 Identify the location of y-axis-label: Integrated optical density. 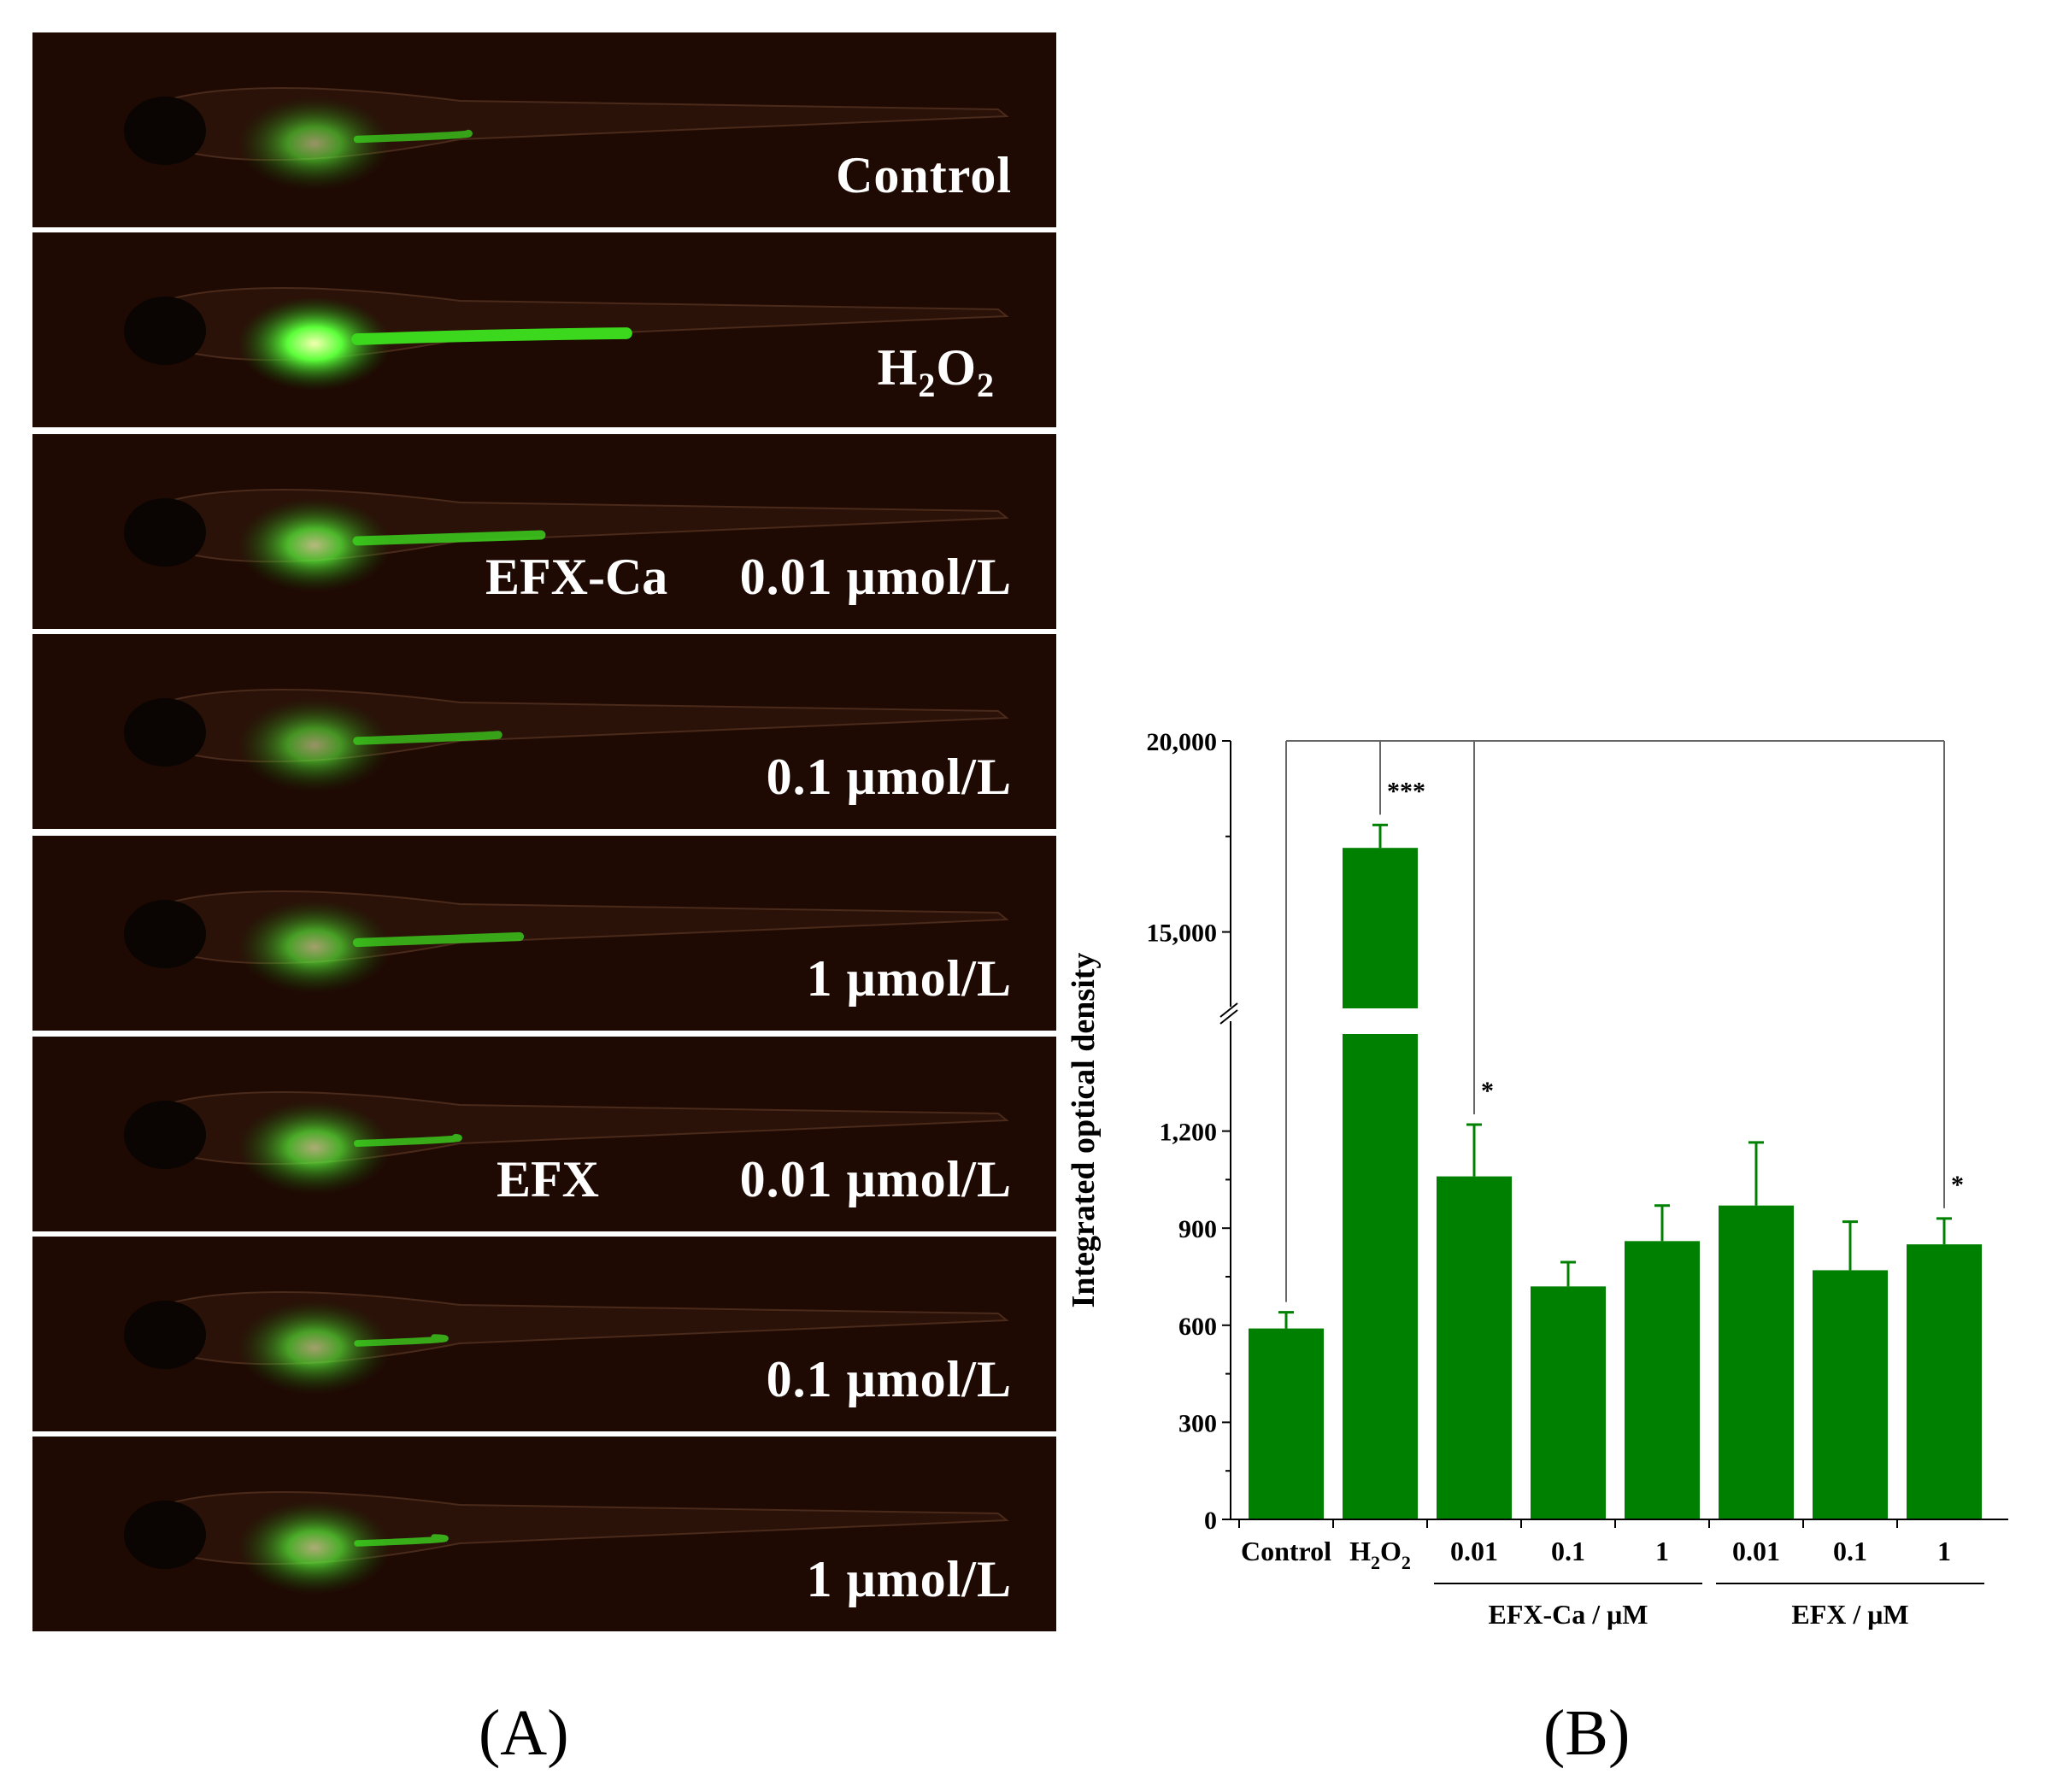
(1084, 1130).